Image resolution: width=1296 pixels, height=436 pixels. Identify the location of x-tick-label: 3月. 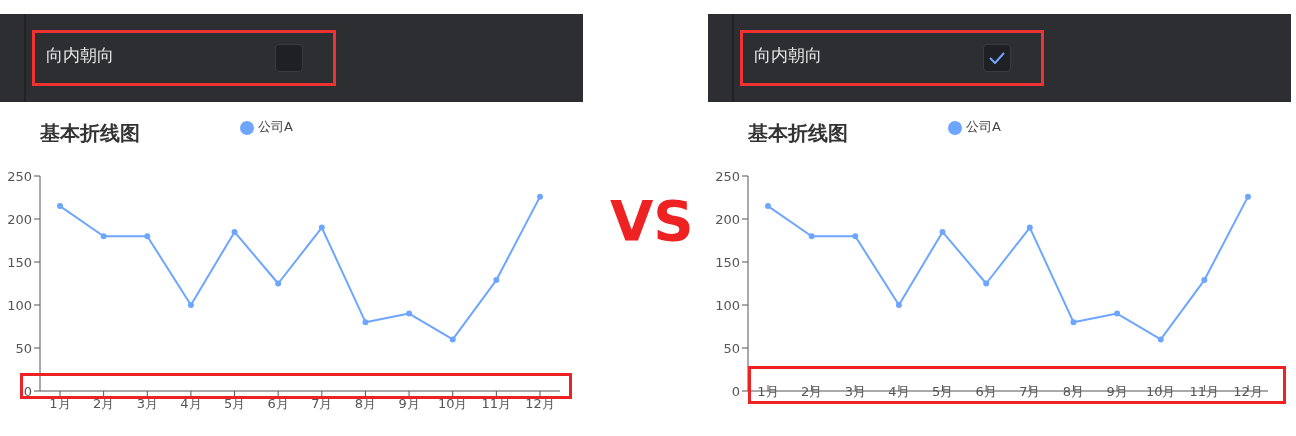
(855, 392).